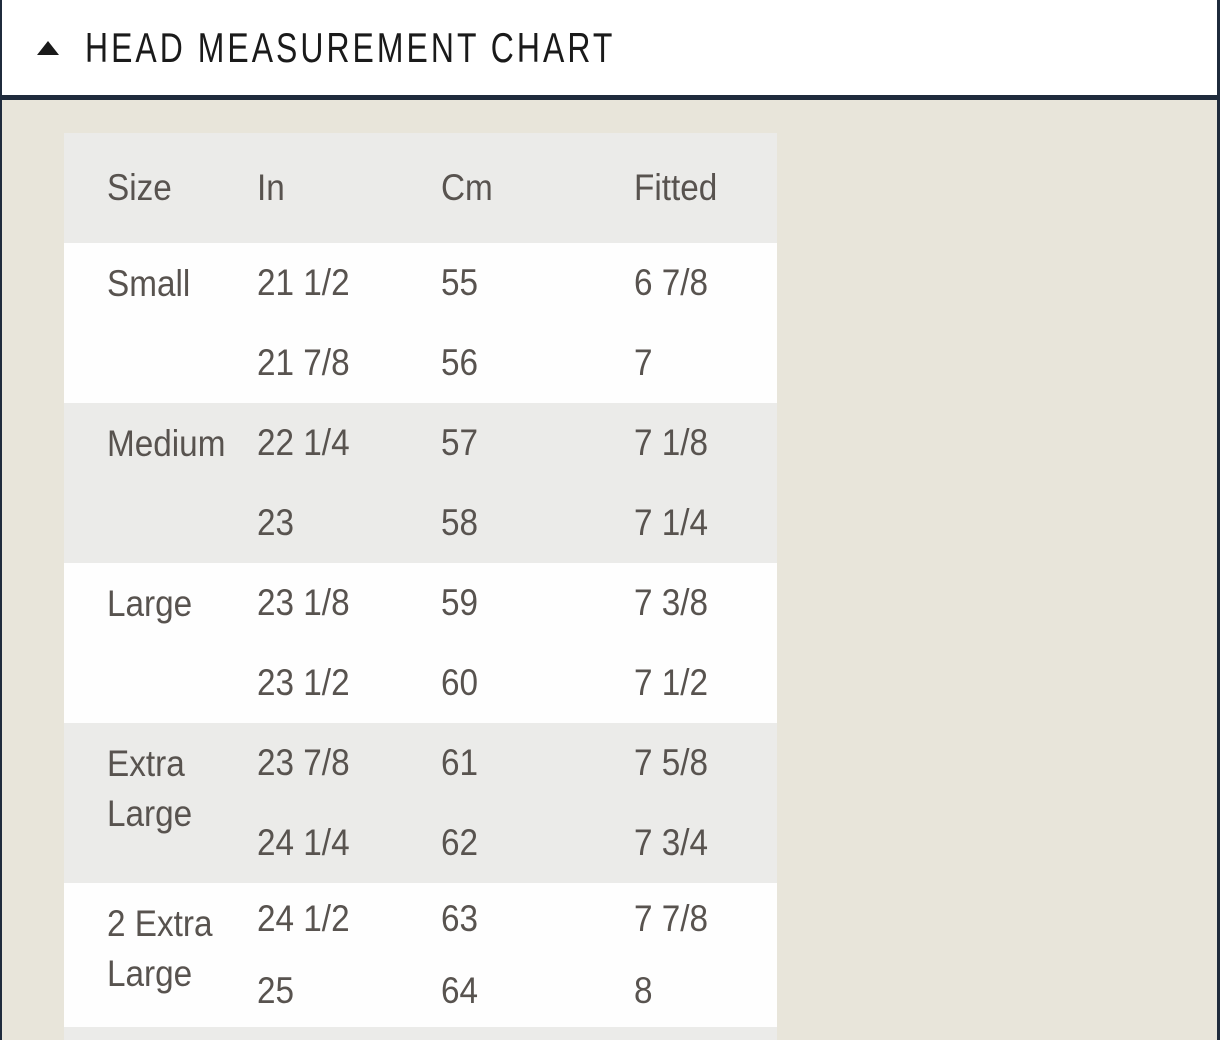 The image size is (1220, 1040). What do you see at coordinates (420, 1033) in the screenshot?
I see `next-table-row-cutoff` at bounding box center [420, 1033].